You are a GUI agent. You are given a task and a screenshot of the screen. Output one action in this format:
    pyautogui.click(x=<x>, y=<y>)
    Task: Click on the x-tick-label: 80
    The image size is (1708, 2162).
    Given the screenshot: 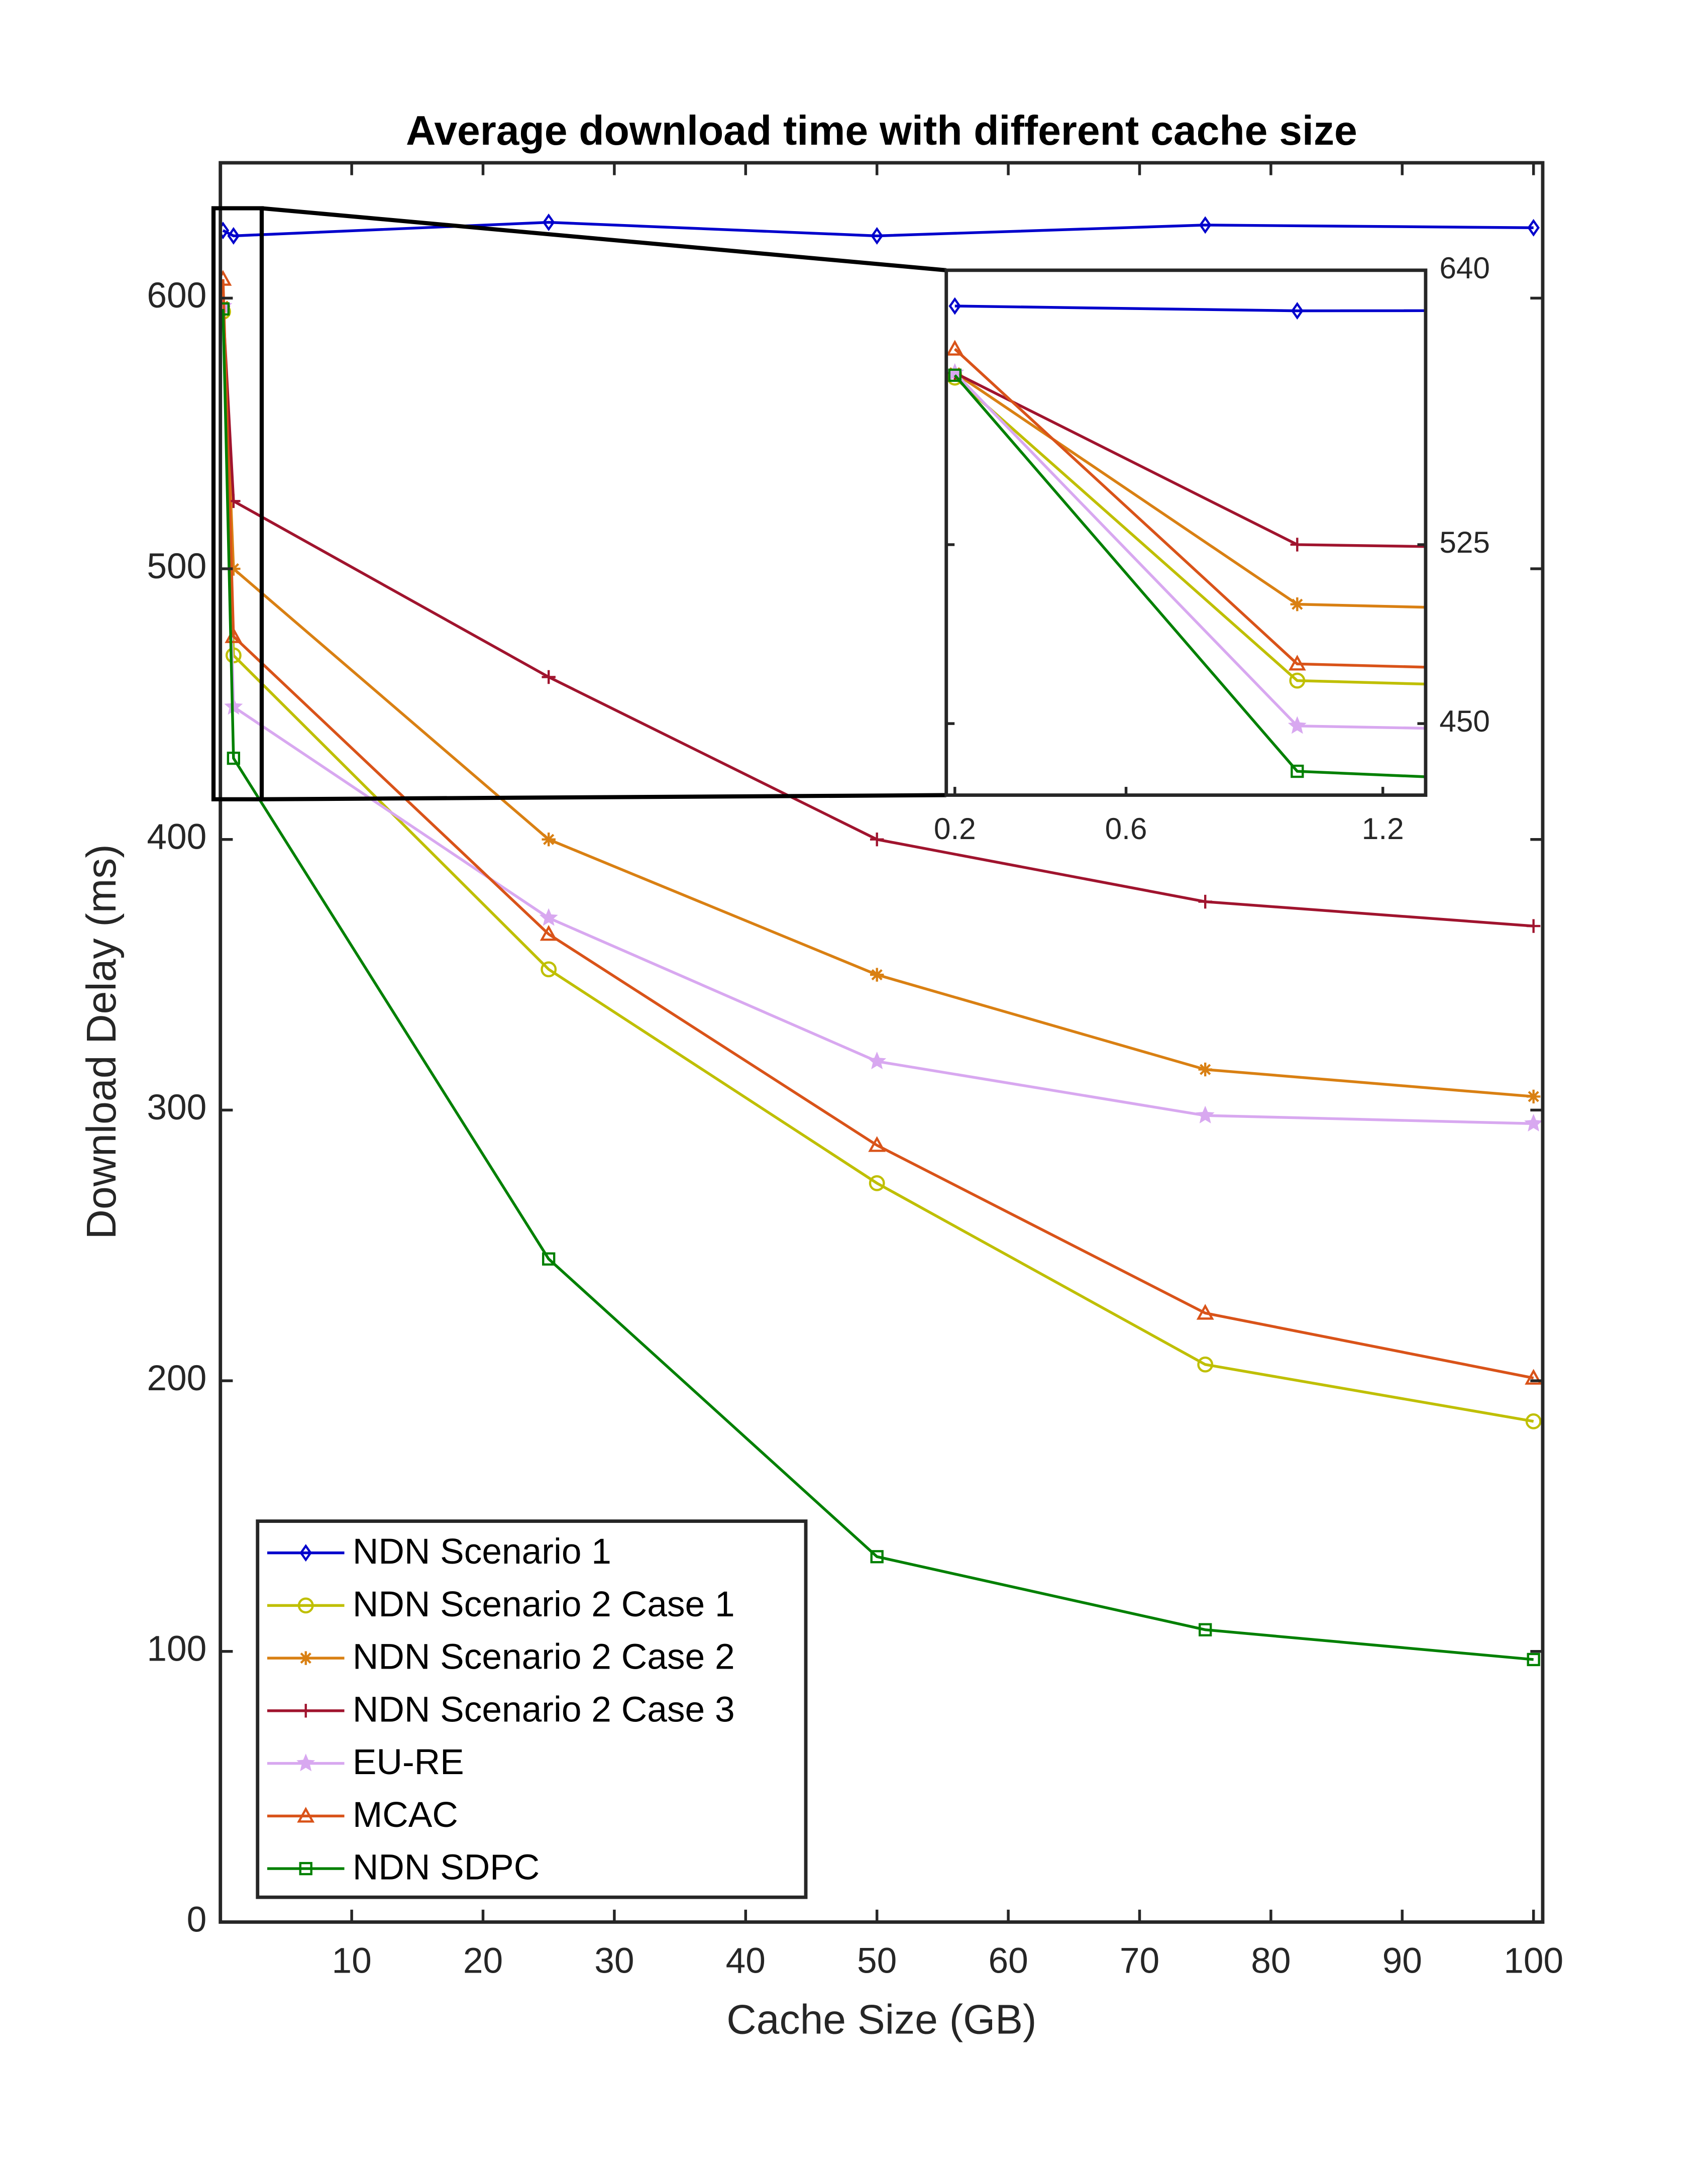 What is the action you would take?
    pyautogui.click(x=1271, y=1961)
    